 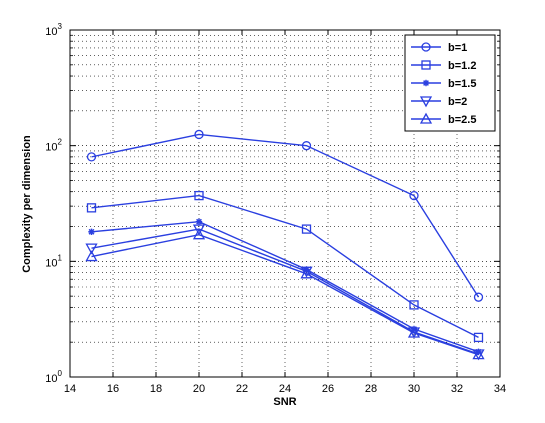 What do you see at coordinates (156, 389) in the screenshot?
I see `x-tick-label: 18` at bounding box center [156, 389].